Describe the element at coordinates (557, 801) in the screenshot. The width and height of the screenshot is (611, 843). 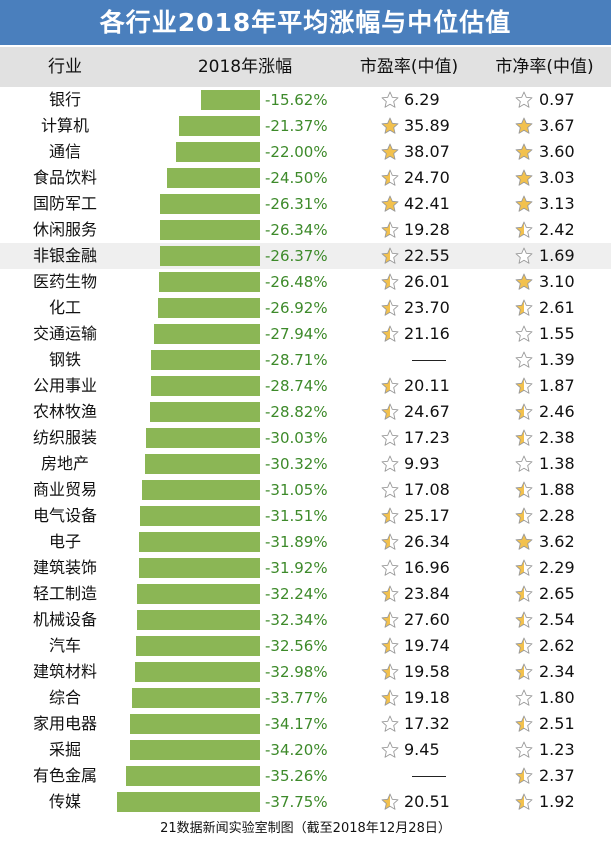
I see `pb-value: 1.92` at that location.